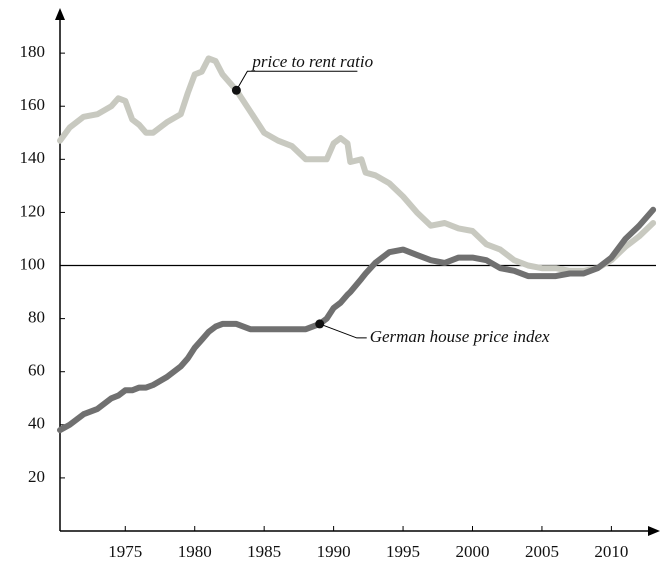 This screenshot has height=567, width=666. I want to click on y-tick-label: 120, so click(33, 210).